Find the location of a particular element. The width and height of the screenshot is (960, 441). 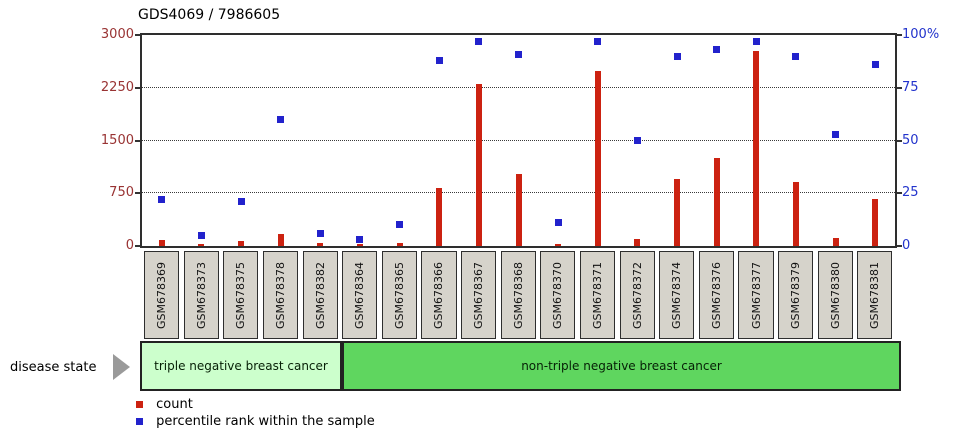

sample-label-box: GSM678364 is located at coordinates (360, 295).